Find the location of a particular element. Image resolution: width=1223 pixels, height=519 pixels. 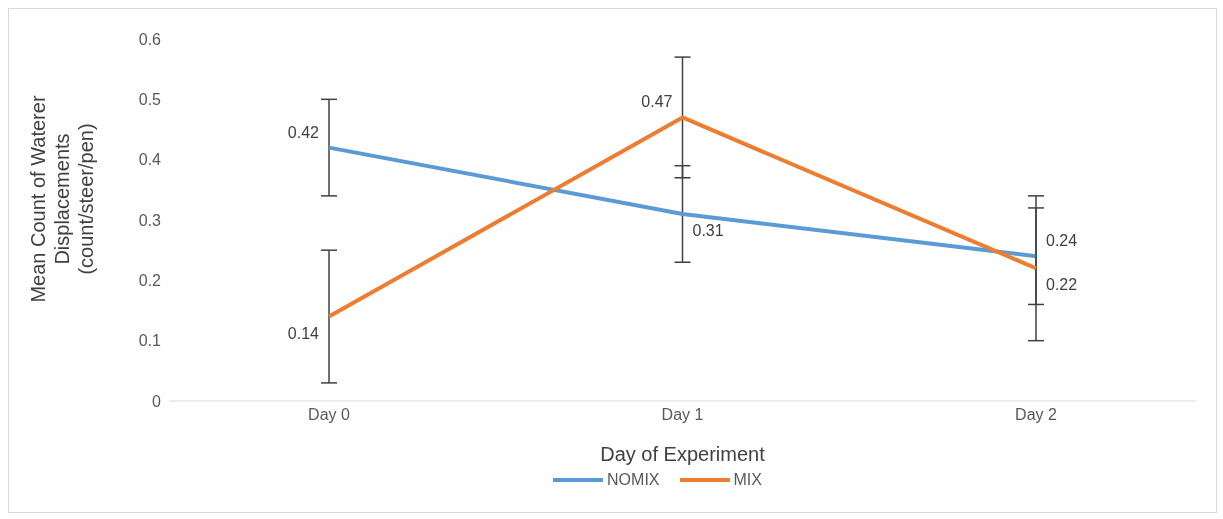

x-axis-title: Day of Experiment is located at coordinates (683, 454).